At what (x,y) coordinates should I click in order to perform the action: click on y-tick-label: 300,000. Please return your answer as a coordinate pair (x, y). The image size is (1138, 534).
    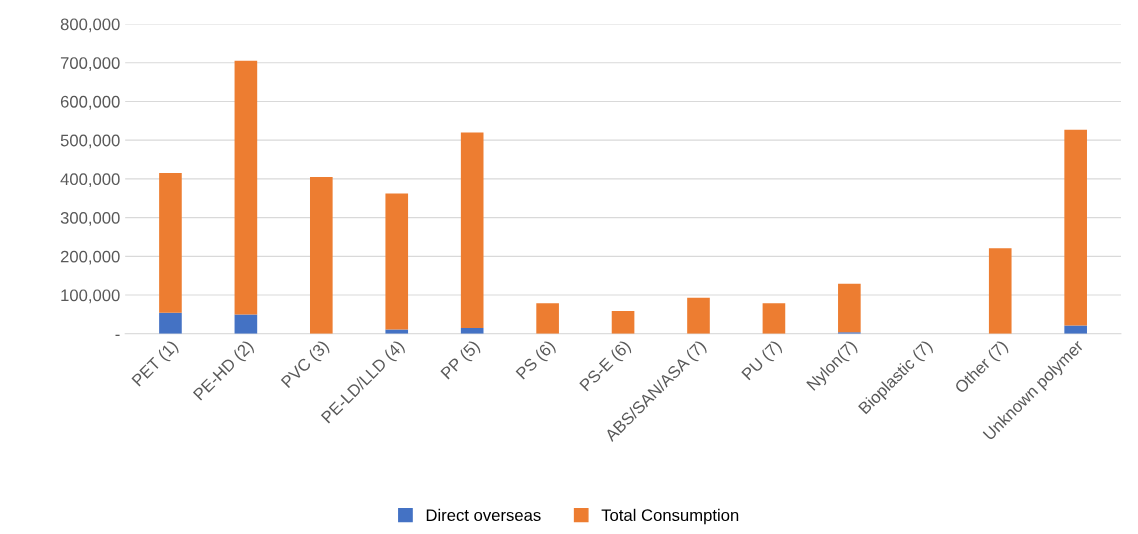
    Looking at the image, I should click on (90, 219).